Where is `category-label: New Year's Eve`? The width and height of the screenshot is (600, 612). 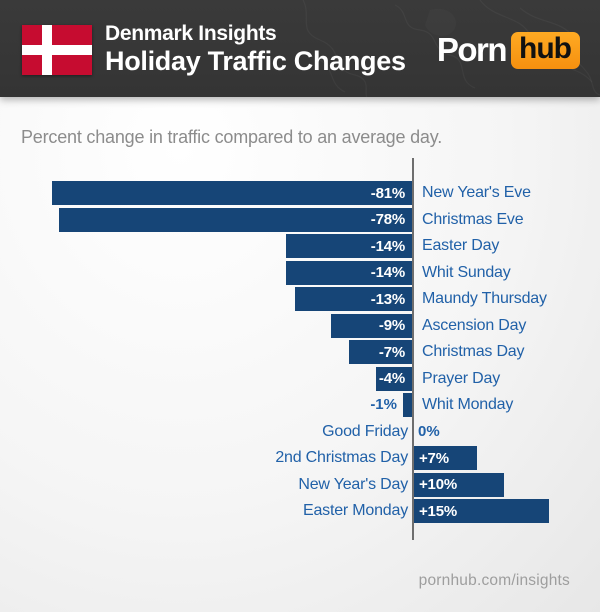
category-label: New Year's Eve is located at coordinates (476, 192).